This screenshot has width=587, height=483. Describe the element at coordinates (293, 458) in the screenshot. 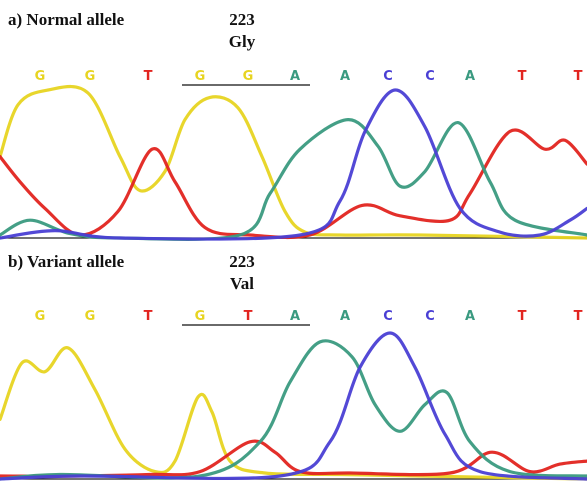

I see `trace-t` at that location.